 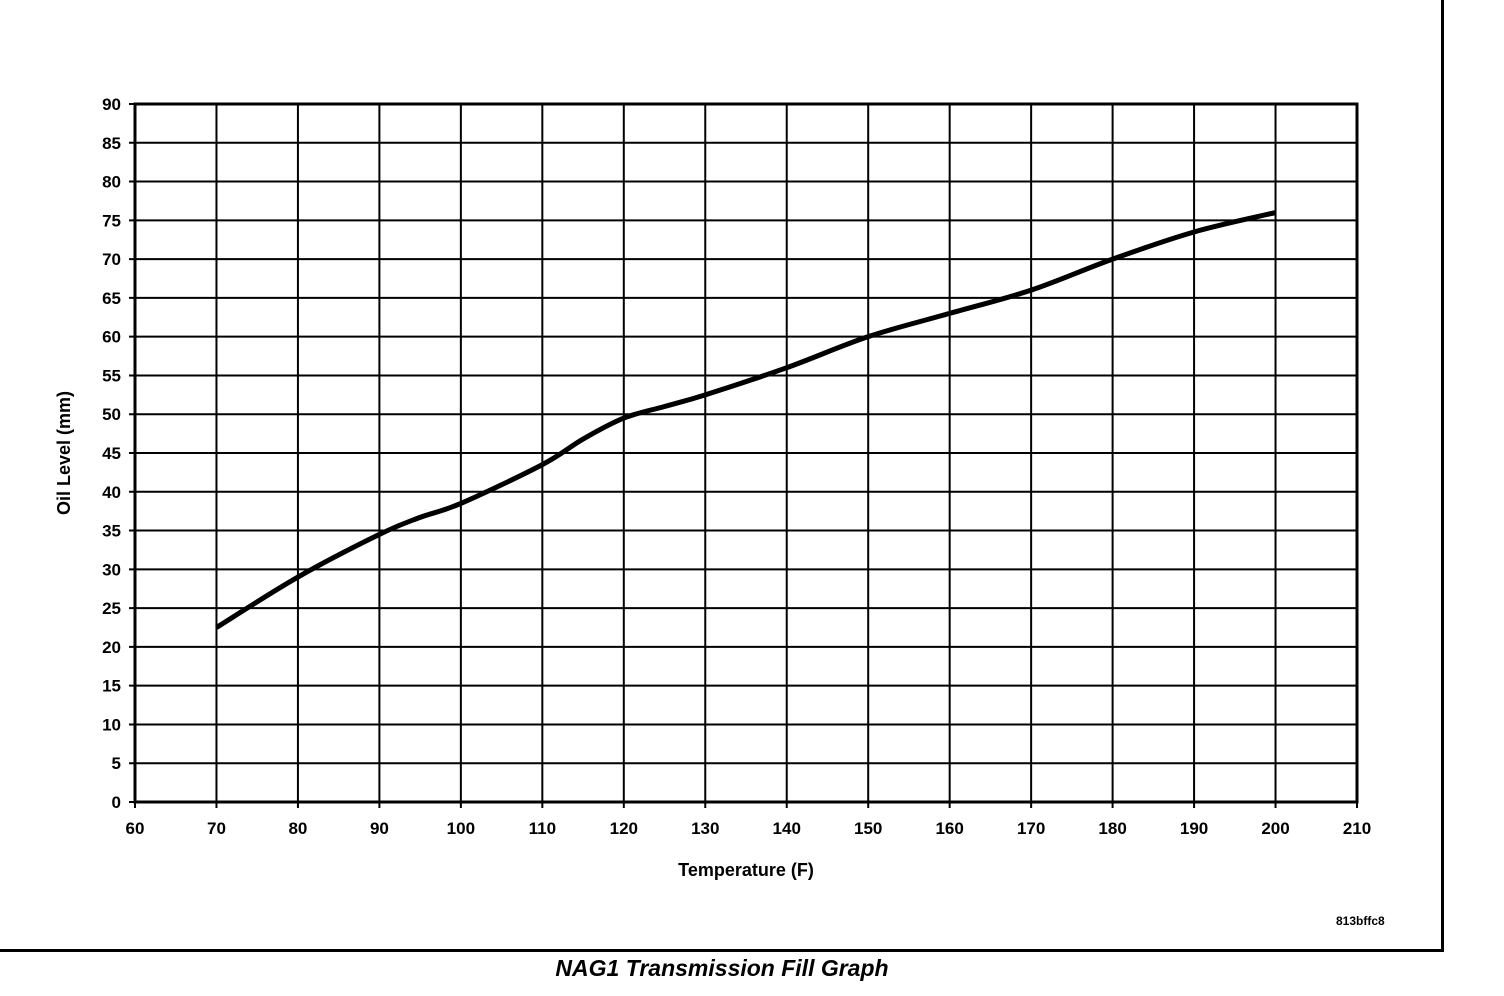 What do you see at coordinates (135, 828) in the screenshot?
I see `x-tick-label: 60` at bounding box center [135, 828].